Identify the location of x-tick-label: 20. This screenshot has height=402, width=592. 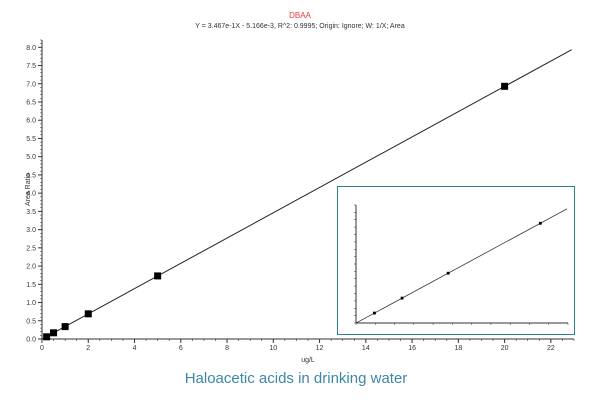
(505, 348).